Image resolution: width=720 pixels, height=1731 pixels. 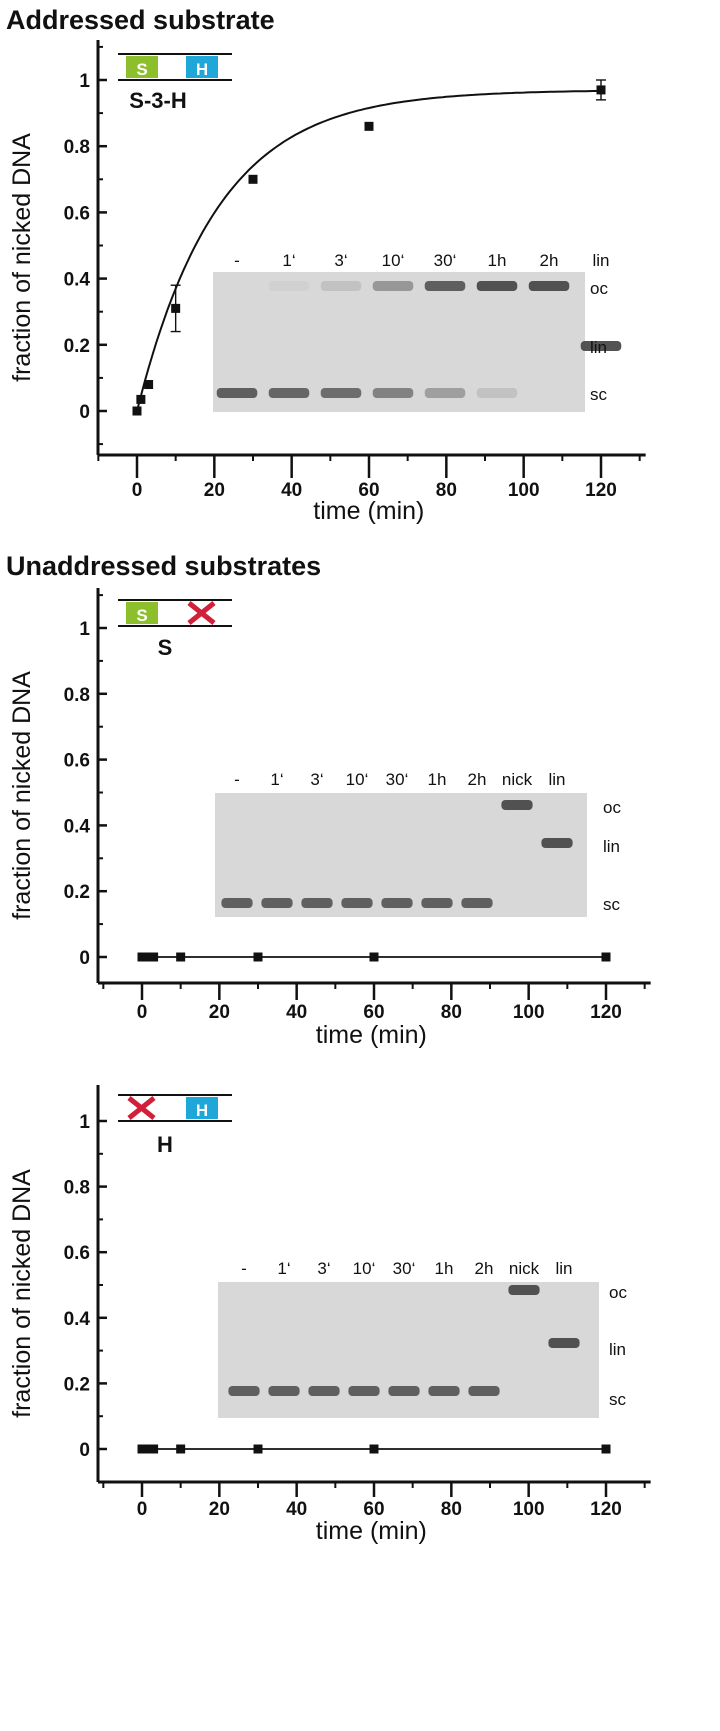 I want to click on h-site-box, so click(x=202, y=1108).